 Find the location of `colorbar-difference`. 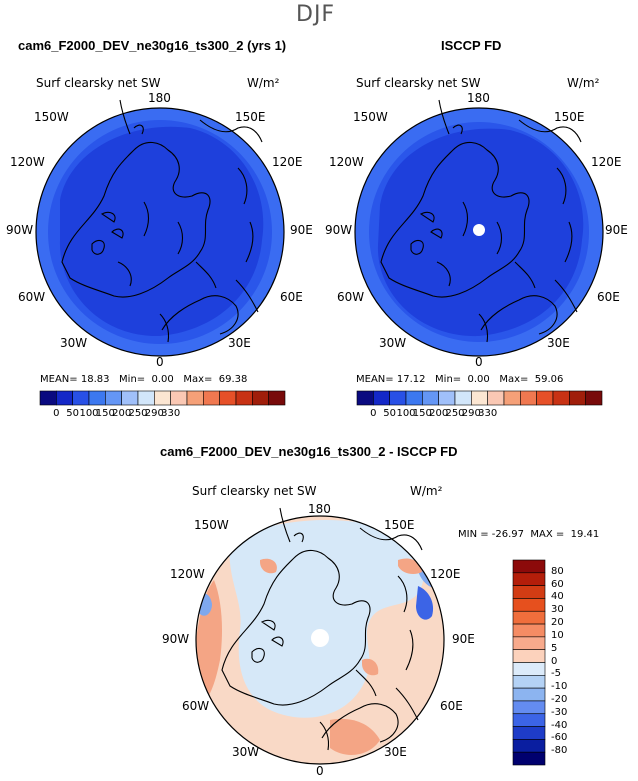

colorbar-difference is located at coordinates (529, 662).